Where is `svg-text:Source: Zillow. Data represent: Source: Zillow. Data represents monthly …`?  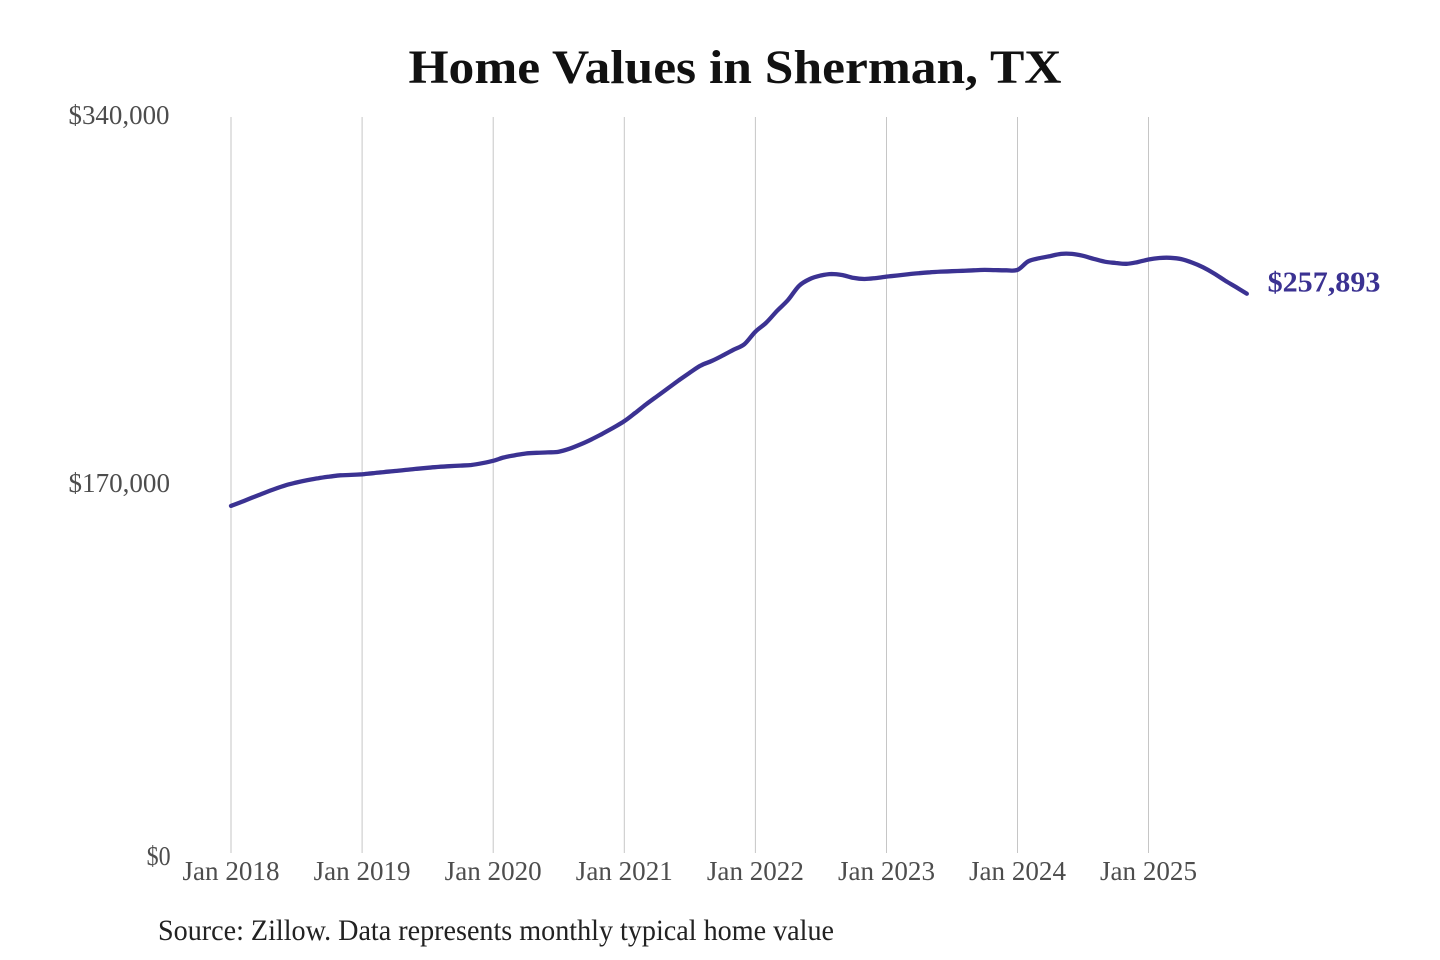
svg-text:Source: Zillow. Data represent: Source: Zillow. Data represents monthly … is located at coordinates (496, 930).